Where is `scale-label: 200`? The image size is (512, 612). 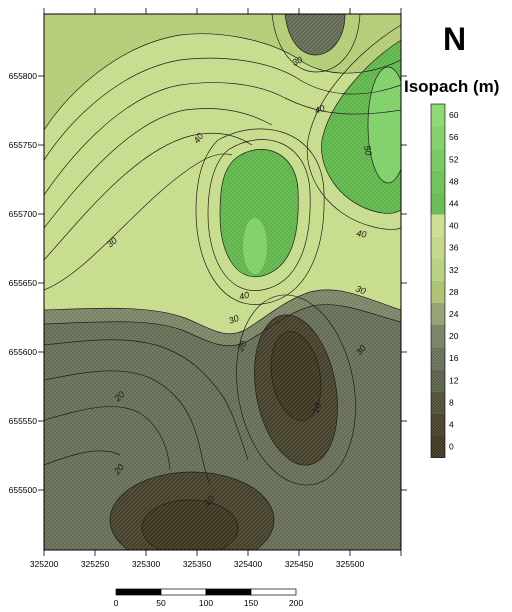 scale-label: 200 is located at coordinates (296, 603).